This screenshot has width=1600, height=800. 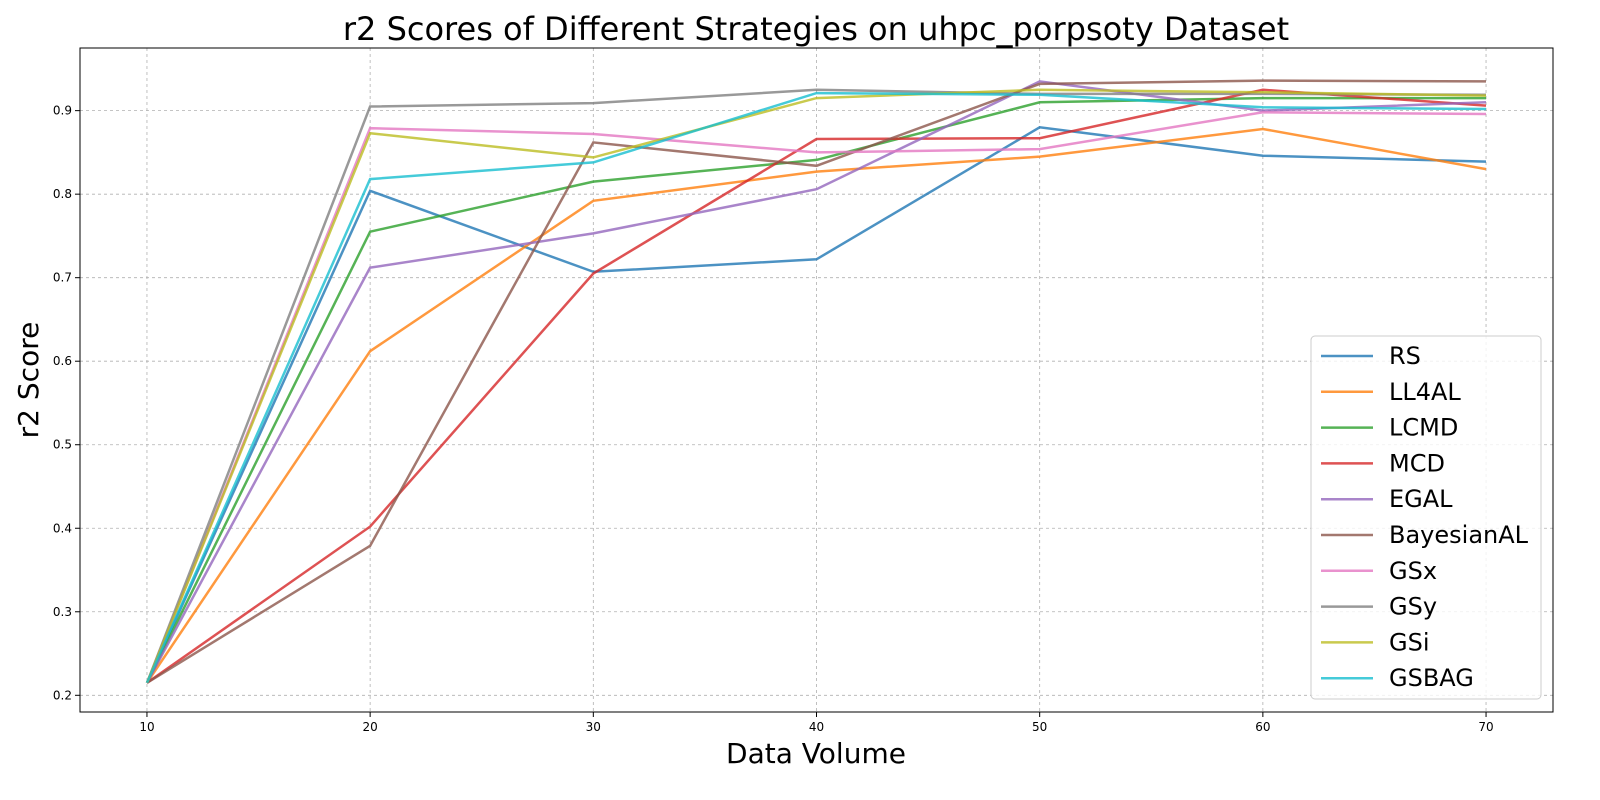 What do you see at coordinates (62, 445) in the screenshot?
I see `y-tick-label: 0.5` at bounding box center [62, 445].